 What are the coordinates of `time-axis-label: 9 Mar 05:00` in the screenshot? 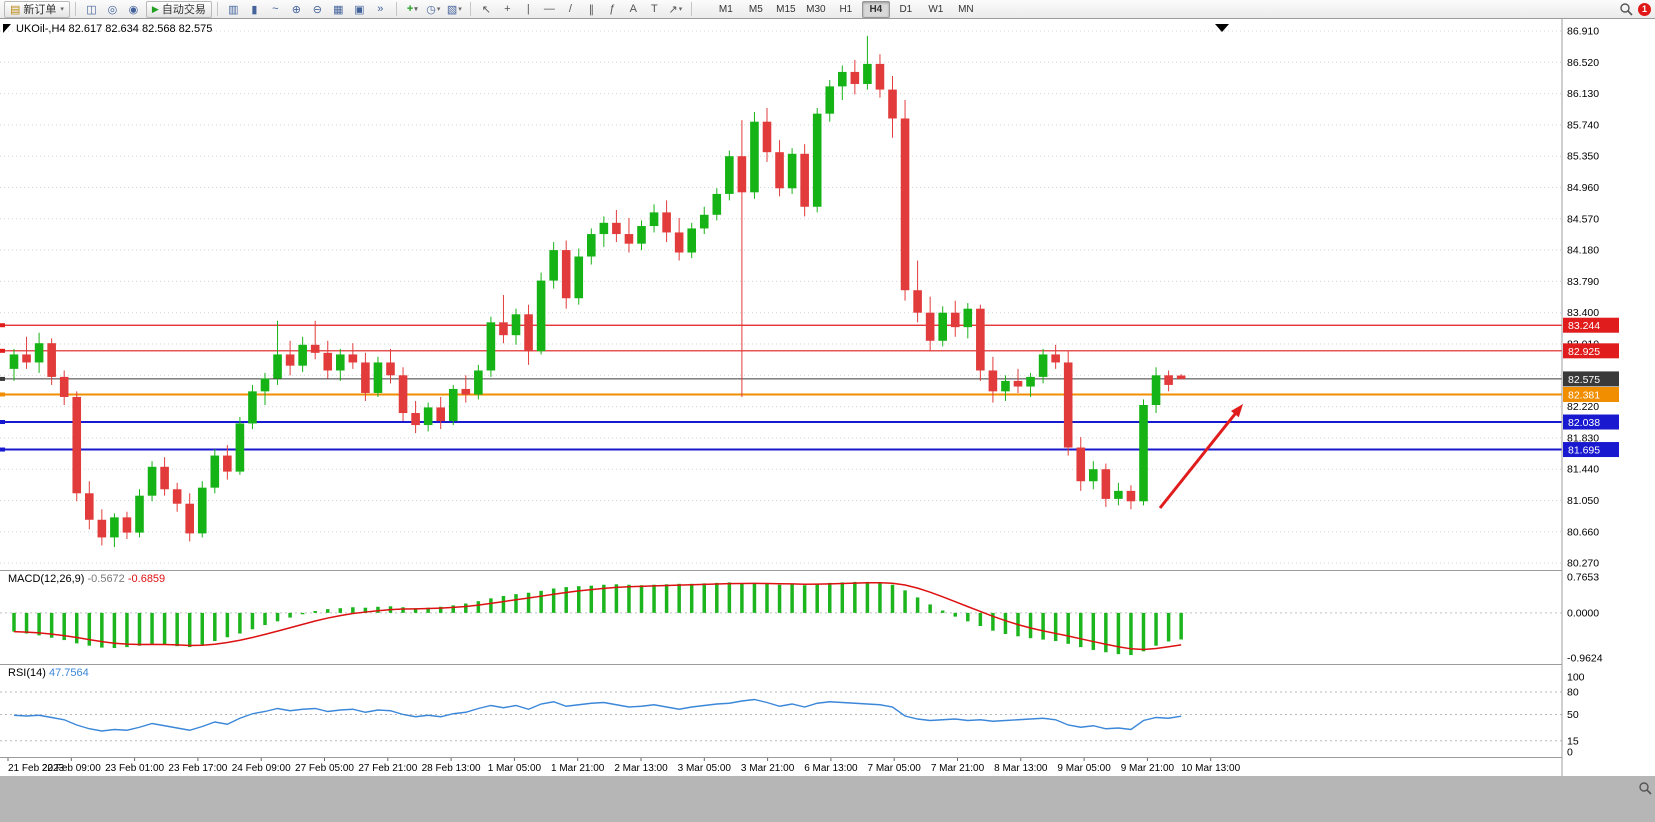 It's located at (1084, 768).